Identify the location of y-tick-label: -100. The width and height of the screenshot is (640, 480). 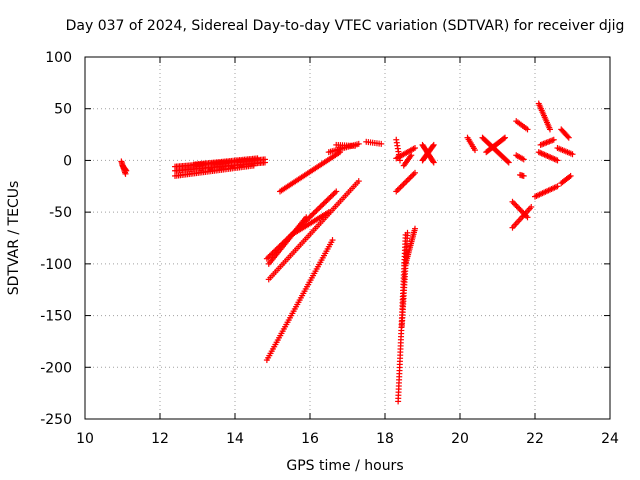
(56, 265).